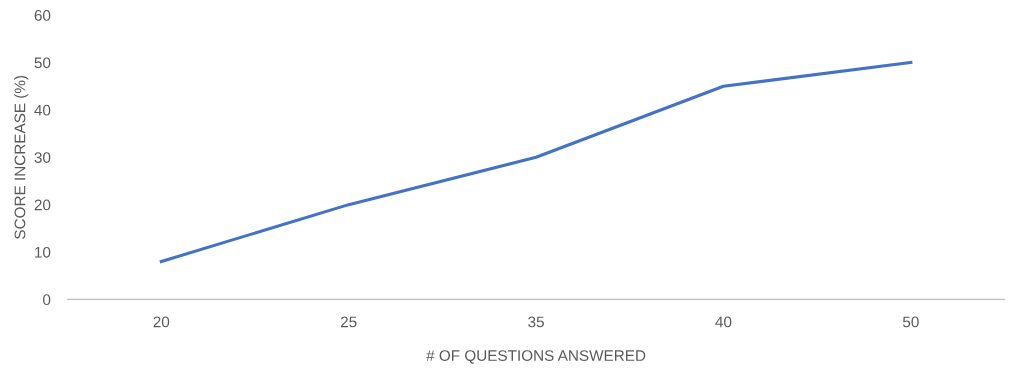 The width and height of the screenshot is (1024, 379). What do you see at coordinates (43, 252) in the screenshot?
I see `y-tick-label: 10` at bounding box center [43, 252].